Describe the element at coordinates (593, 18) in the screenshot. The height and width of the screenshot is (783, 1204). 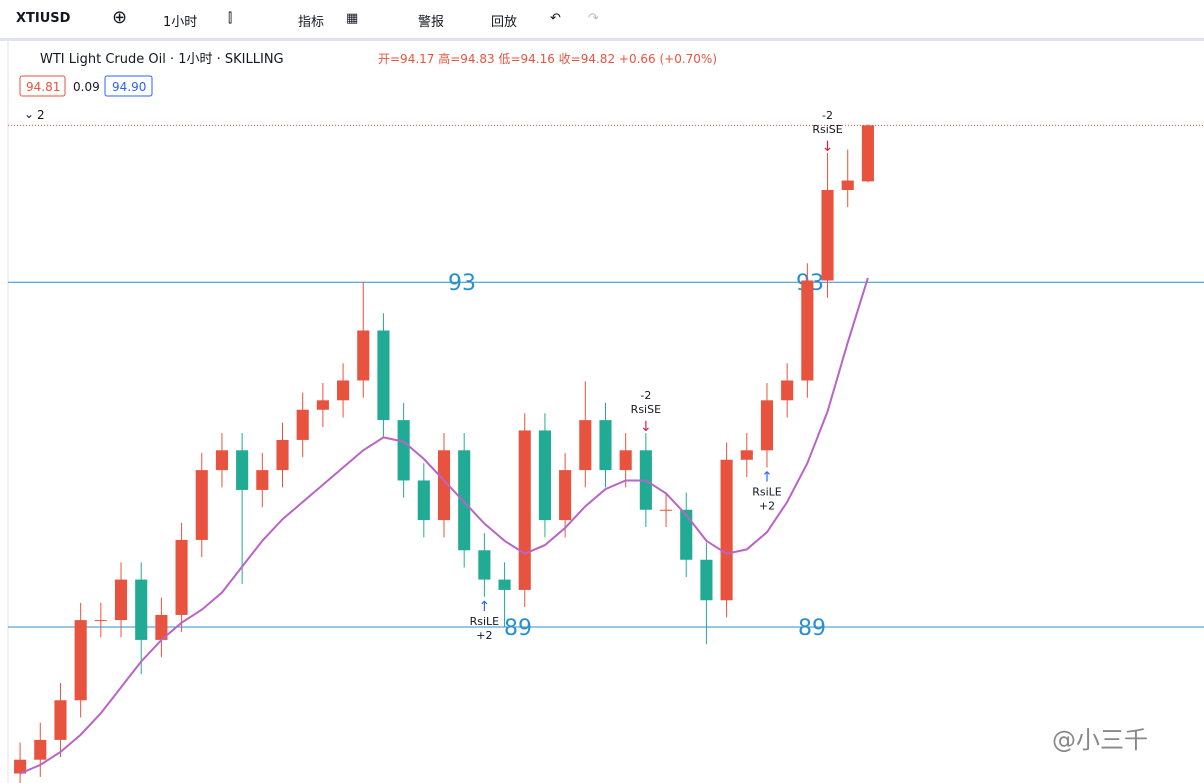
I see `redo: ↷` at that location.